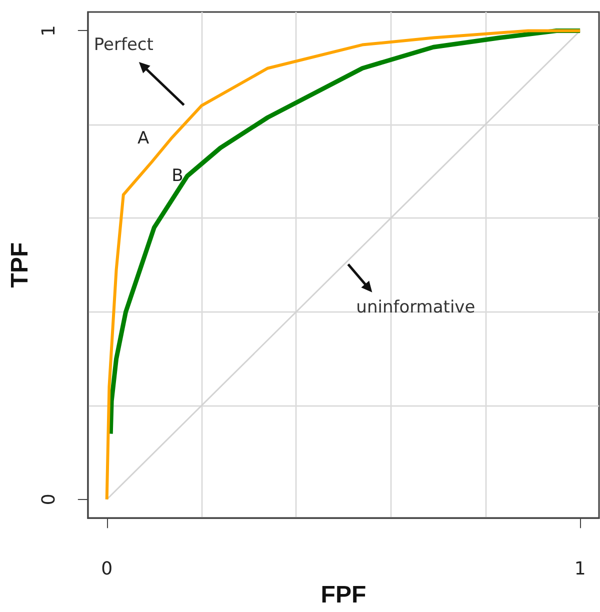 This screenshot has height=612, width=600. I want to click on y-axis-title: TPF, so click(20, 265).